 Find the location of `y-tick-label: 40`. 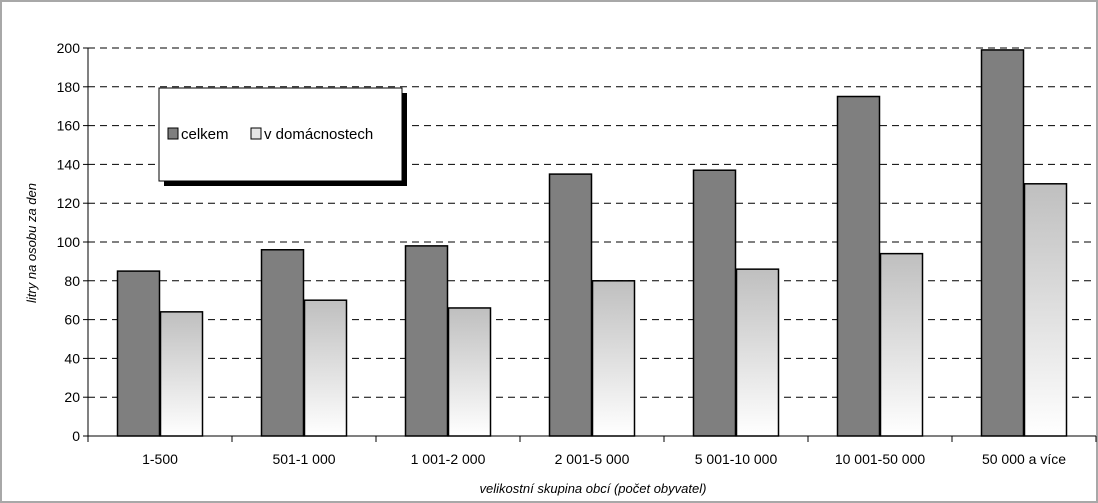

y-tick-label: 40 is located at coordinates (72, 358).